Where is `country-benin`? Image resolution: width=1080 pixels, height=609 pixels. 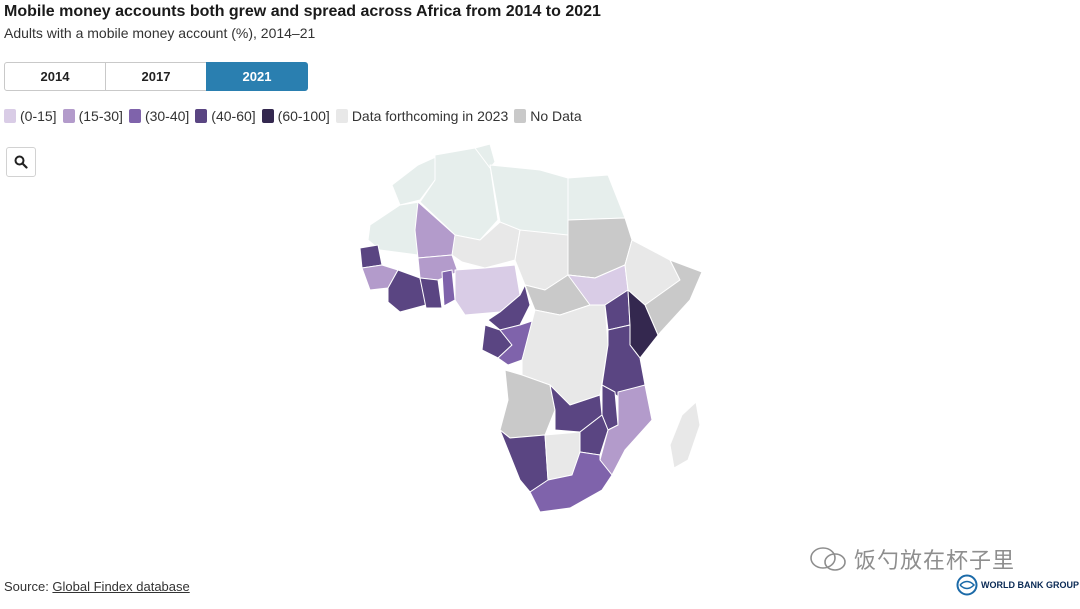
country-benin is located at coordinates (448, 288).